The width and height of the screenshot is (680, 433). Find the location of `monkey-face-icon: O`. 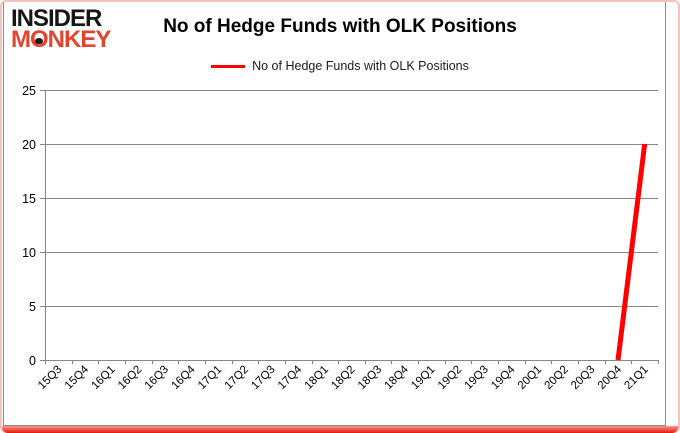

monkey-face-icon: O is located at coordinates (39, 39).